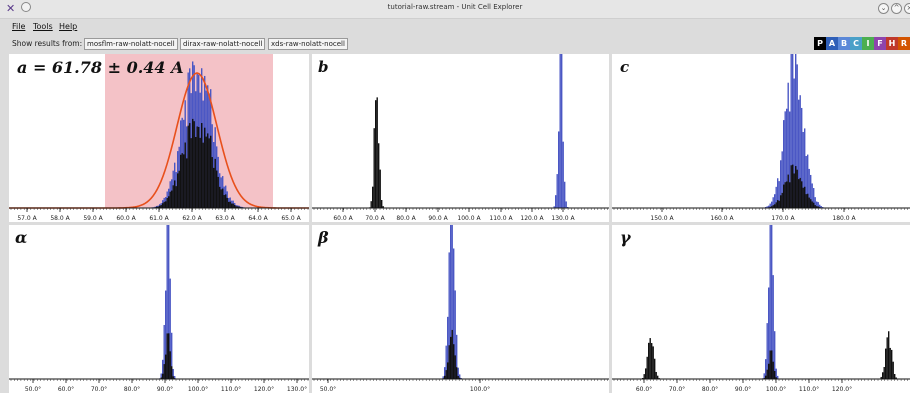  What do you see at coordinates (856, 43) in the screenshot?
I see `lattice-selector-c: C` at bounding box center [856, 43].